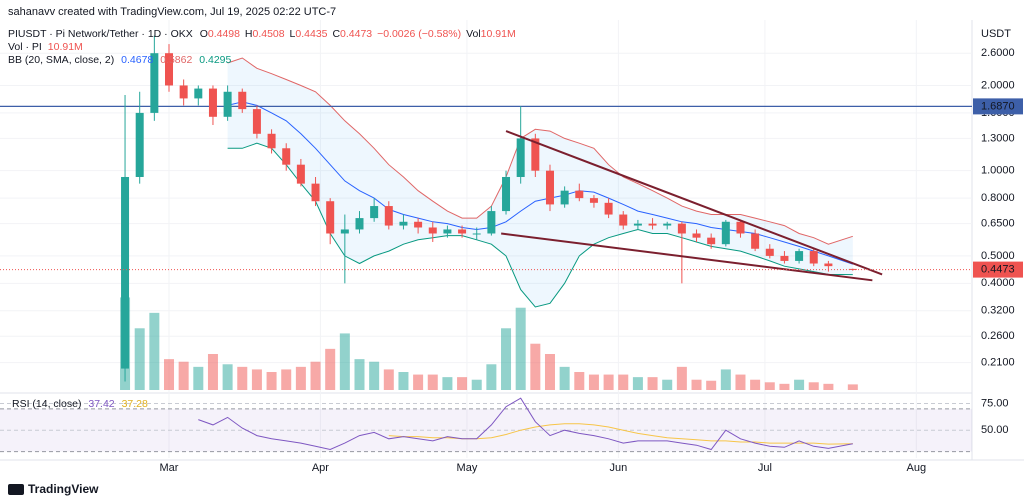  I want to click on vol-label: Vol, so click(473, 34).